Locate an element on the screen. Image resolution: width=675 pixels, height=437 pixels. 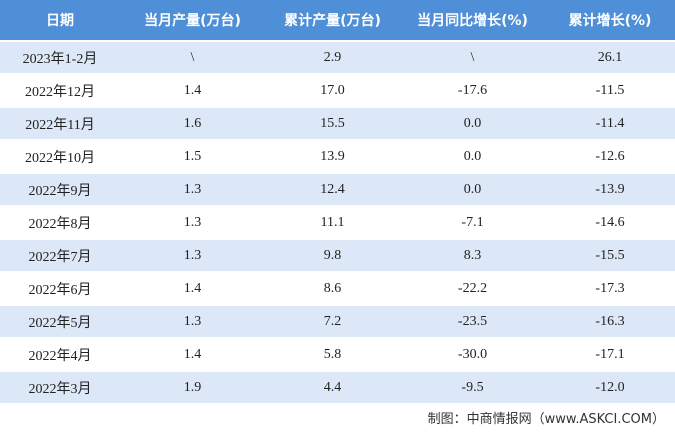
footer-note: 制图：中商情报网（www.ASKCI.COM） is located at coordinates (546, 419).